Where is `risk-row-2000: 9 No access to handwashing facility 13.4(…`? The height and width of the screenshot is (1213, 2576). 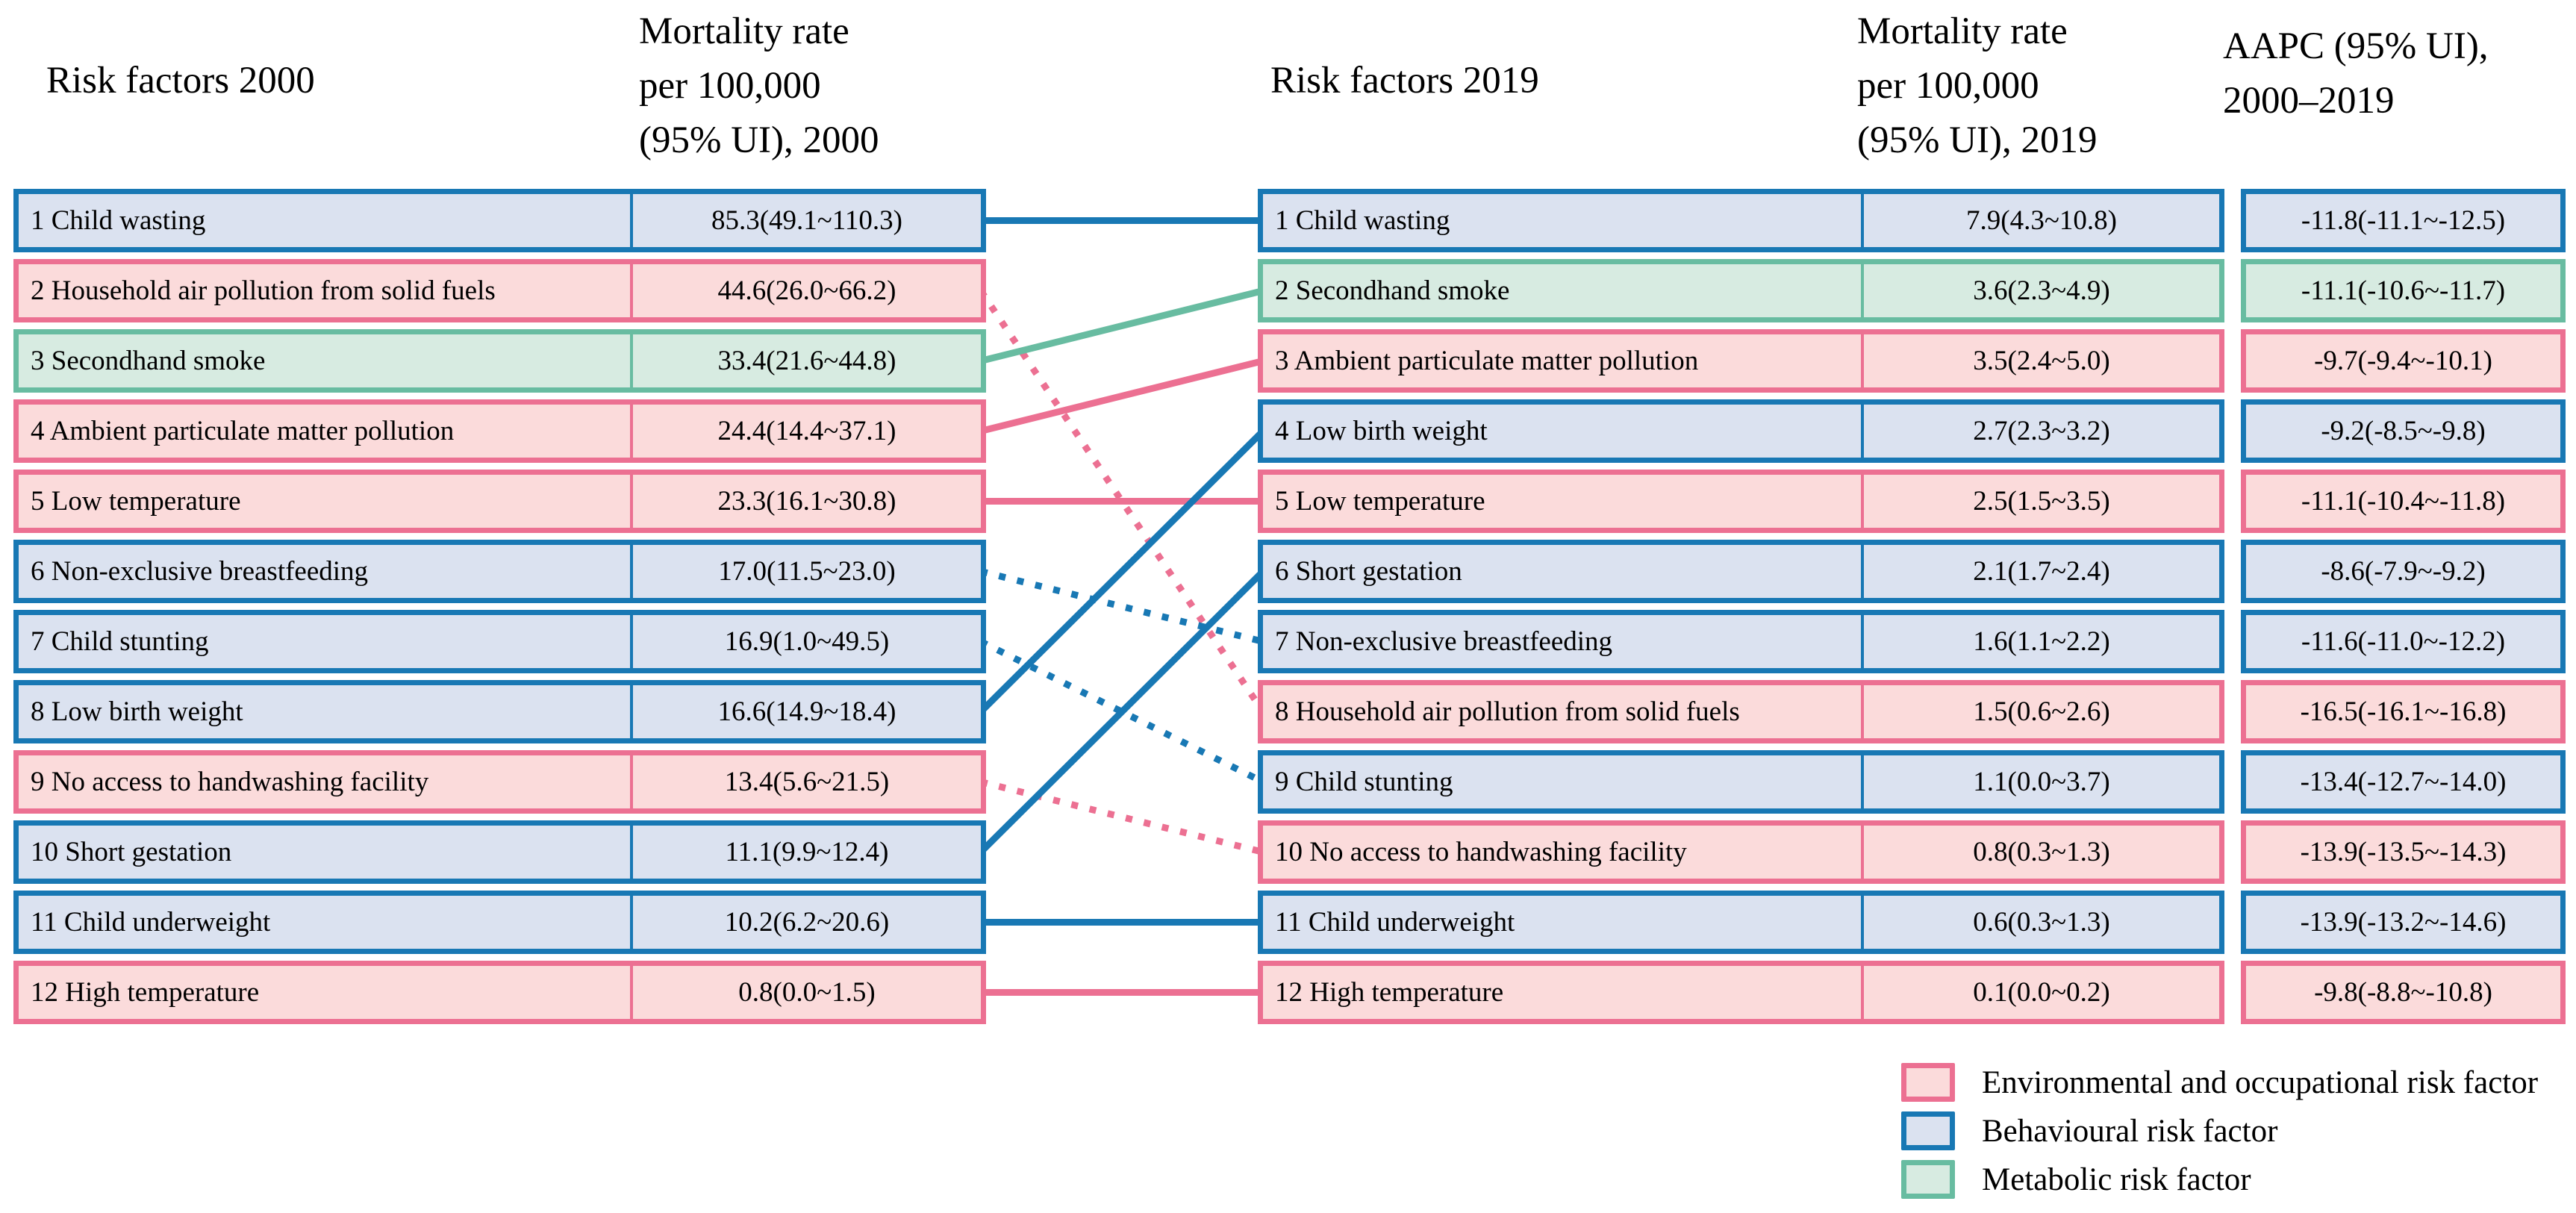
risk-row-2000: 9 No access to handwashing facility 13.4(… is located at coordinates (499, 782).